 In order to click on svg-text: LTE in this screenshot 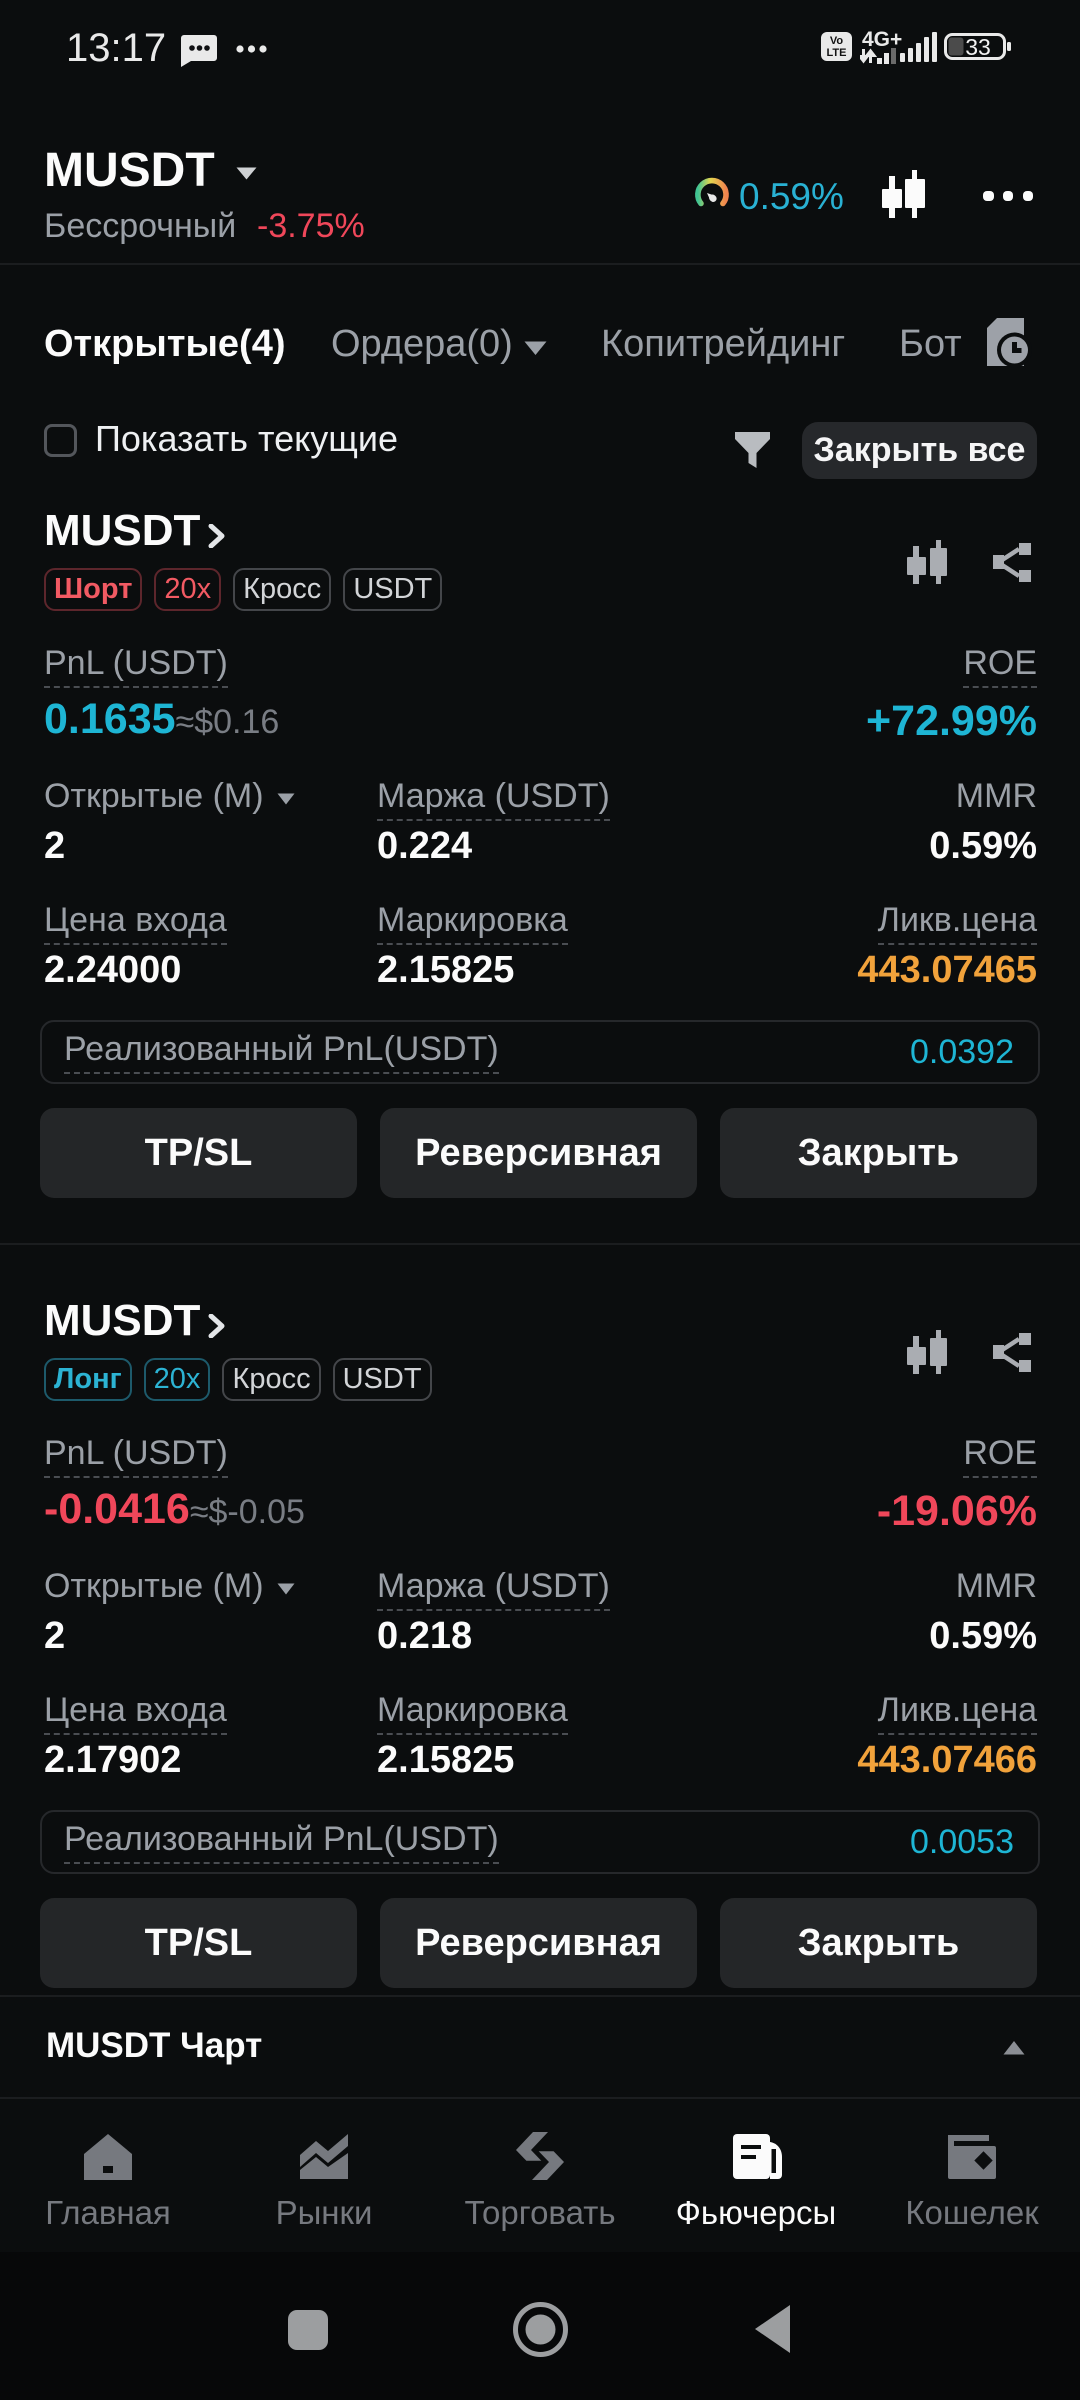, I will do `click(837, 53)`.